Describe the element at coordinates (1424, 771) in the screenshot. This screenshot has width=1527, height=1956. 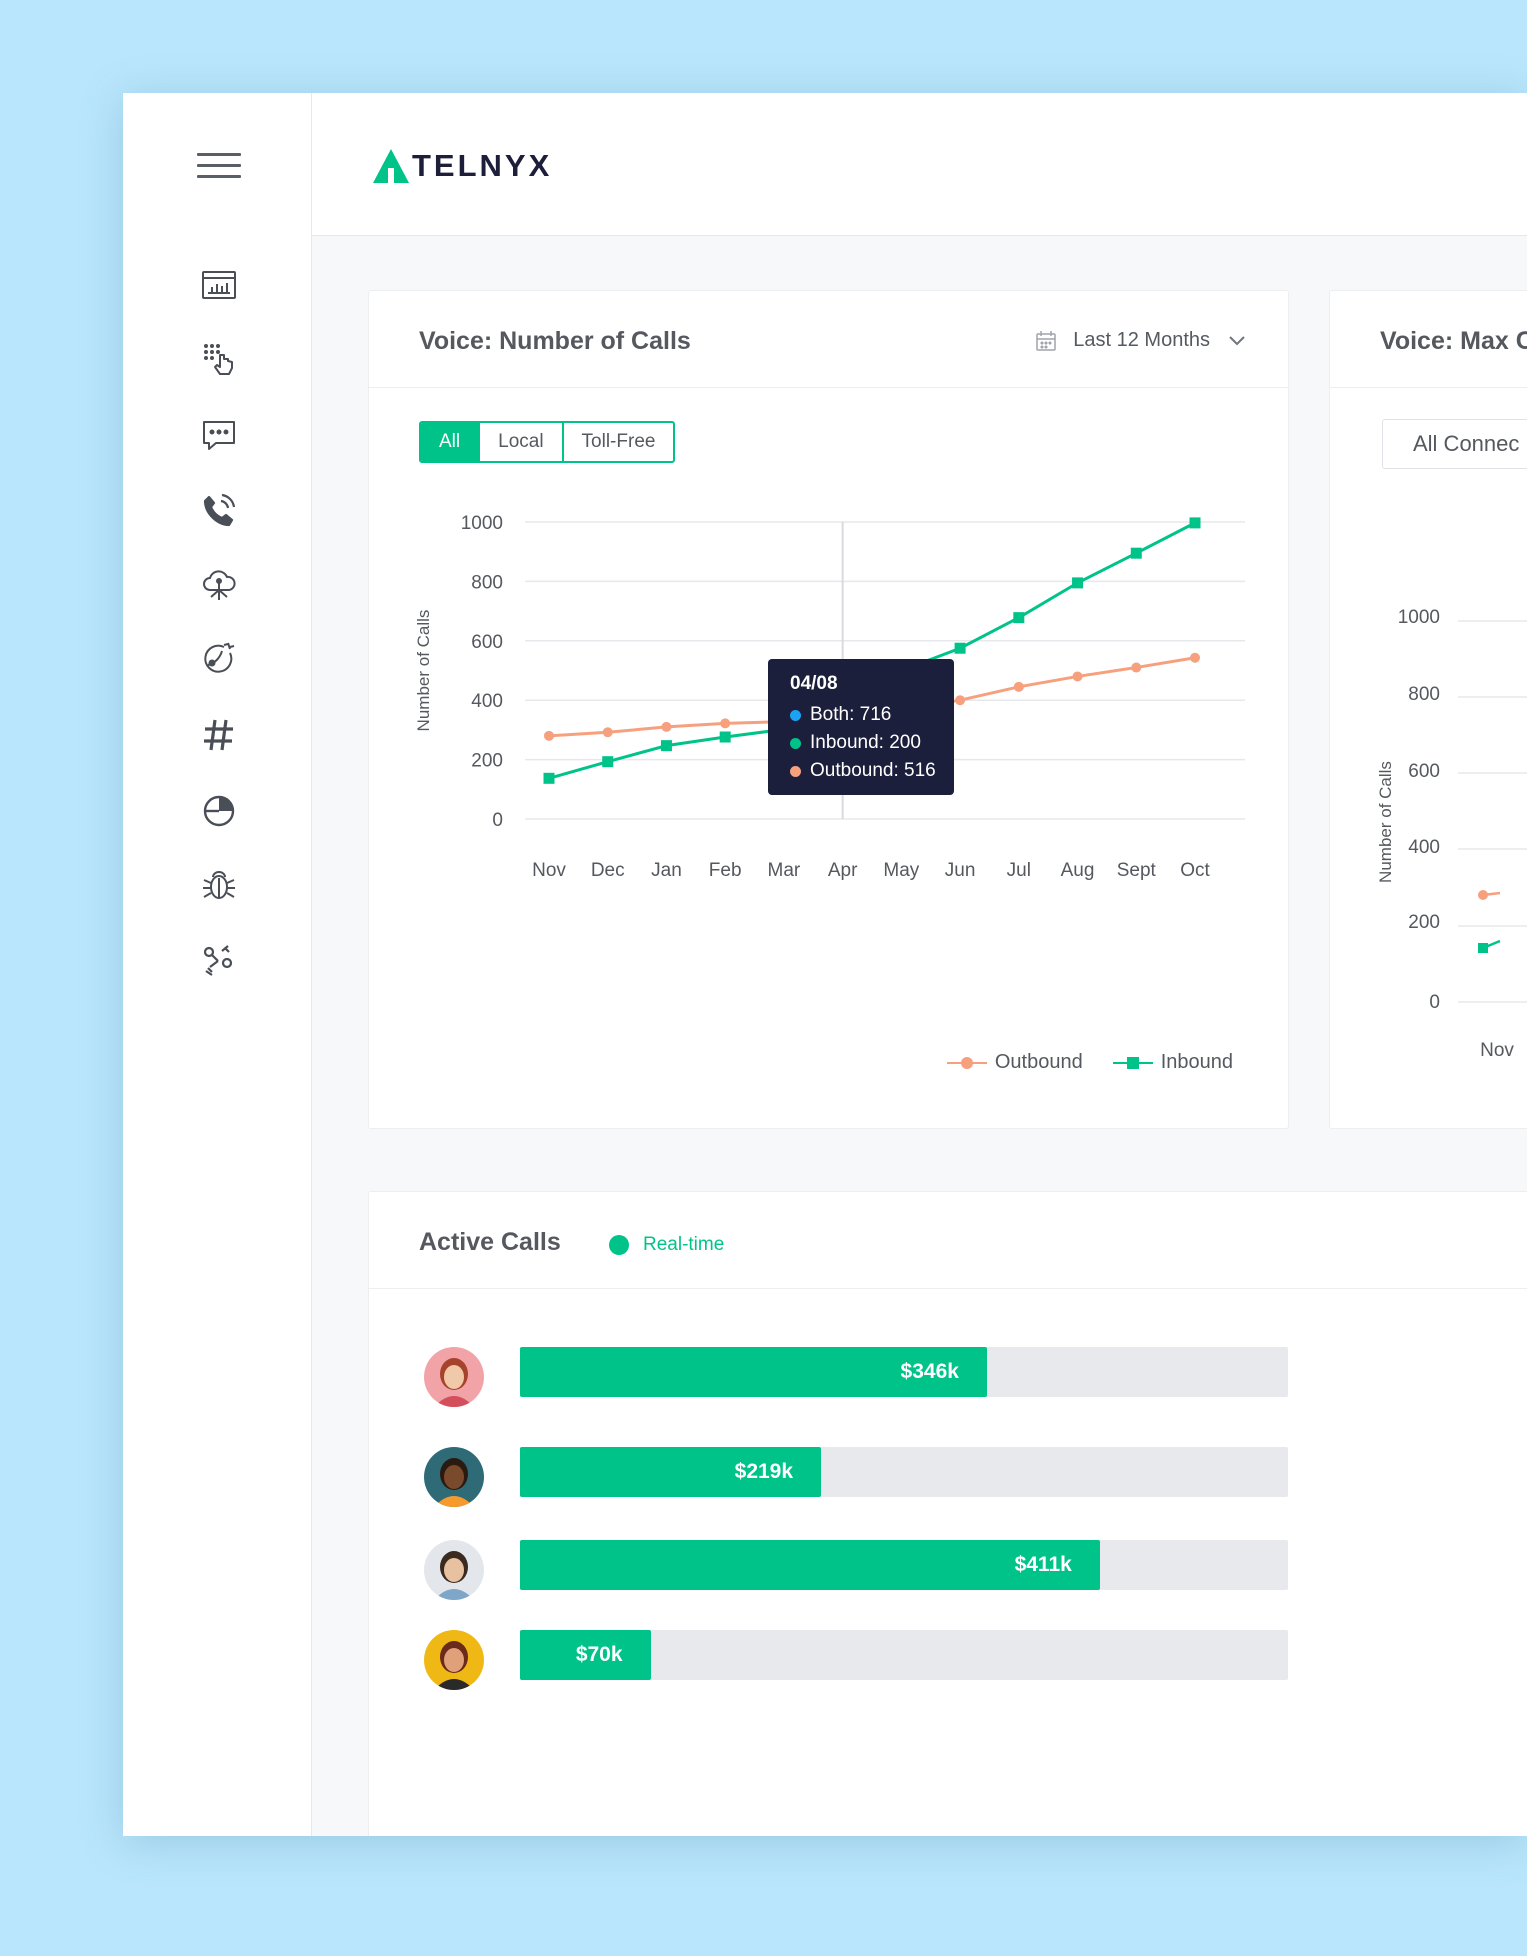
I see `y-tick-2: 600` at that location.